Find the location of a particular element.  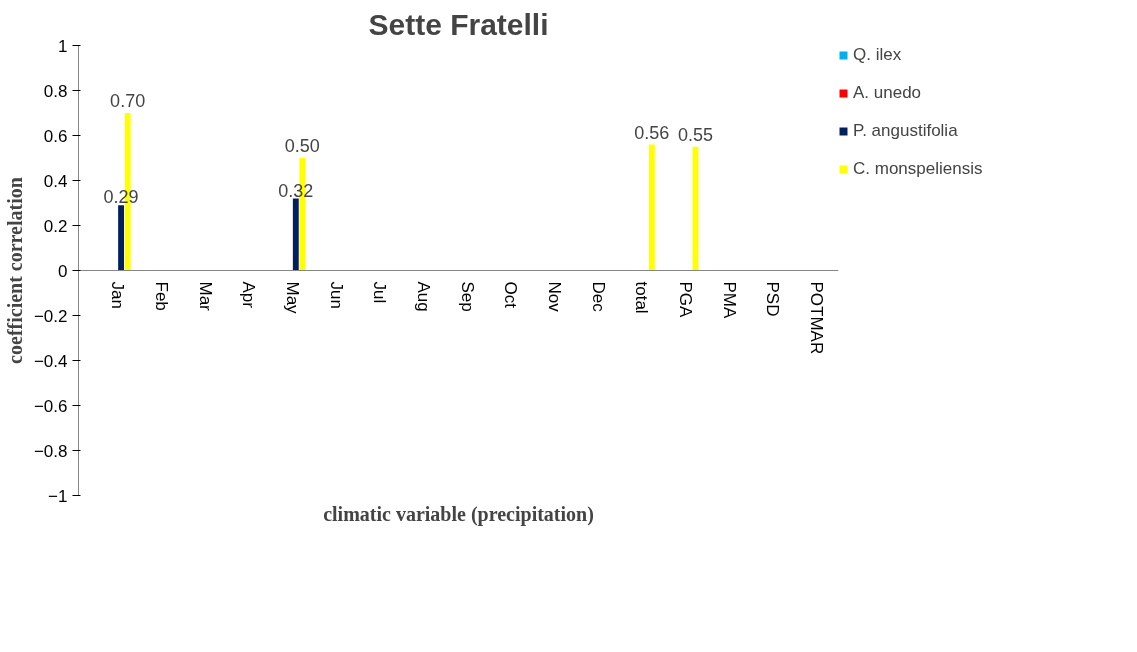

data-label: 0.55 is located at coordinates (695, 134).